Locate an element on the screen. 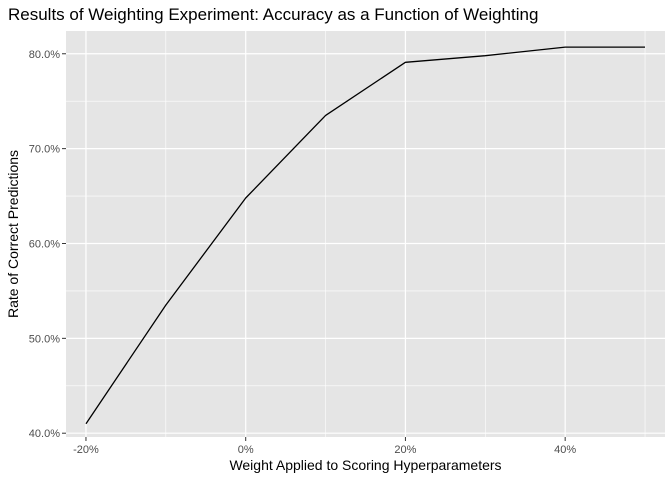 Image resolution: width=672 pixels, height=480 pixels. y-tick-label: 40.0% is located at coordinates (44, 434).